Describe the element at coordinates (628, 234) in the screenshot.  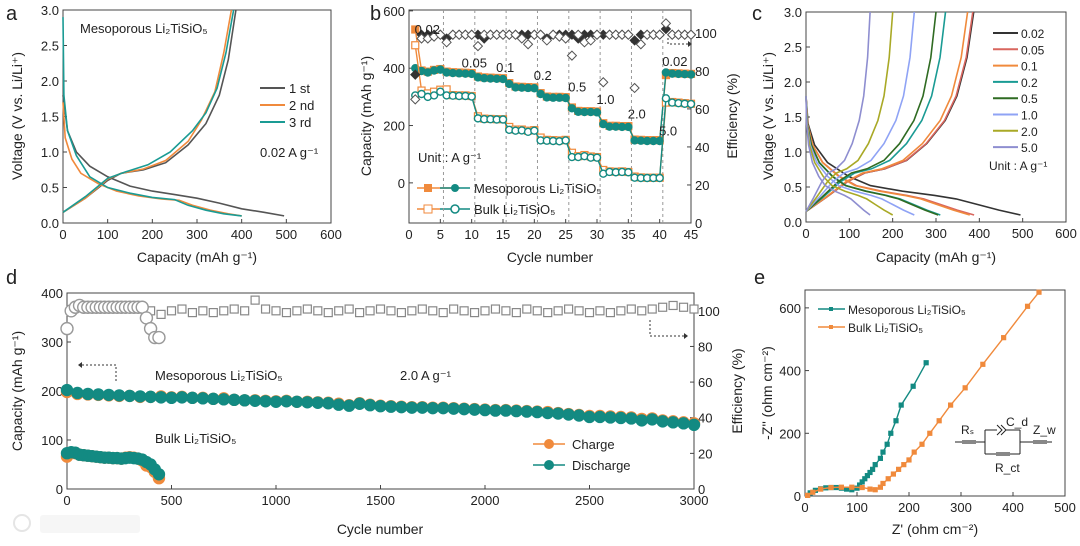
I see `b-xtick-label: 35` at that location.